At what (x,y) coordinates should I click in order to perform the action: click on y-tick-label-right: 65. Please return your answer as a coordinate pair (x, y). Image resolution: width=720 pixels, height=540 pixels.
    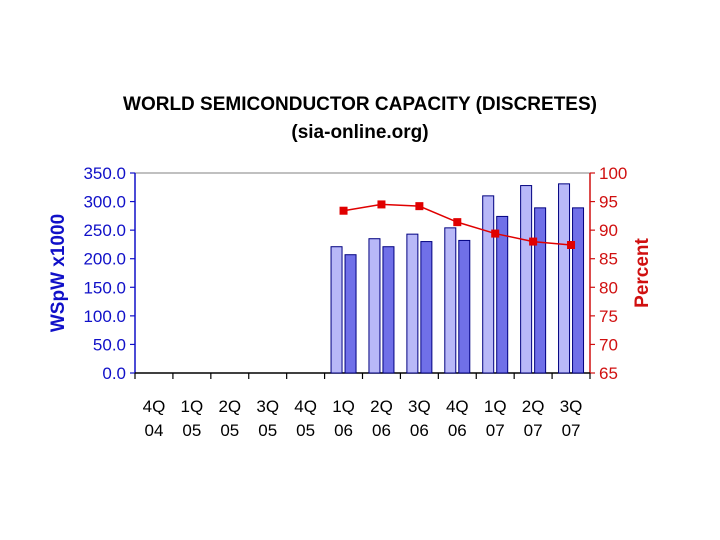
    Looking at the image, I should click on (608, 373).